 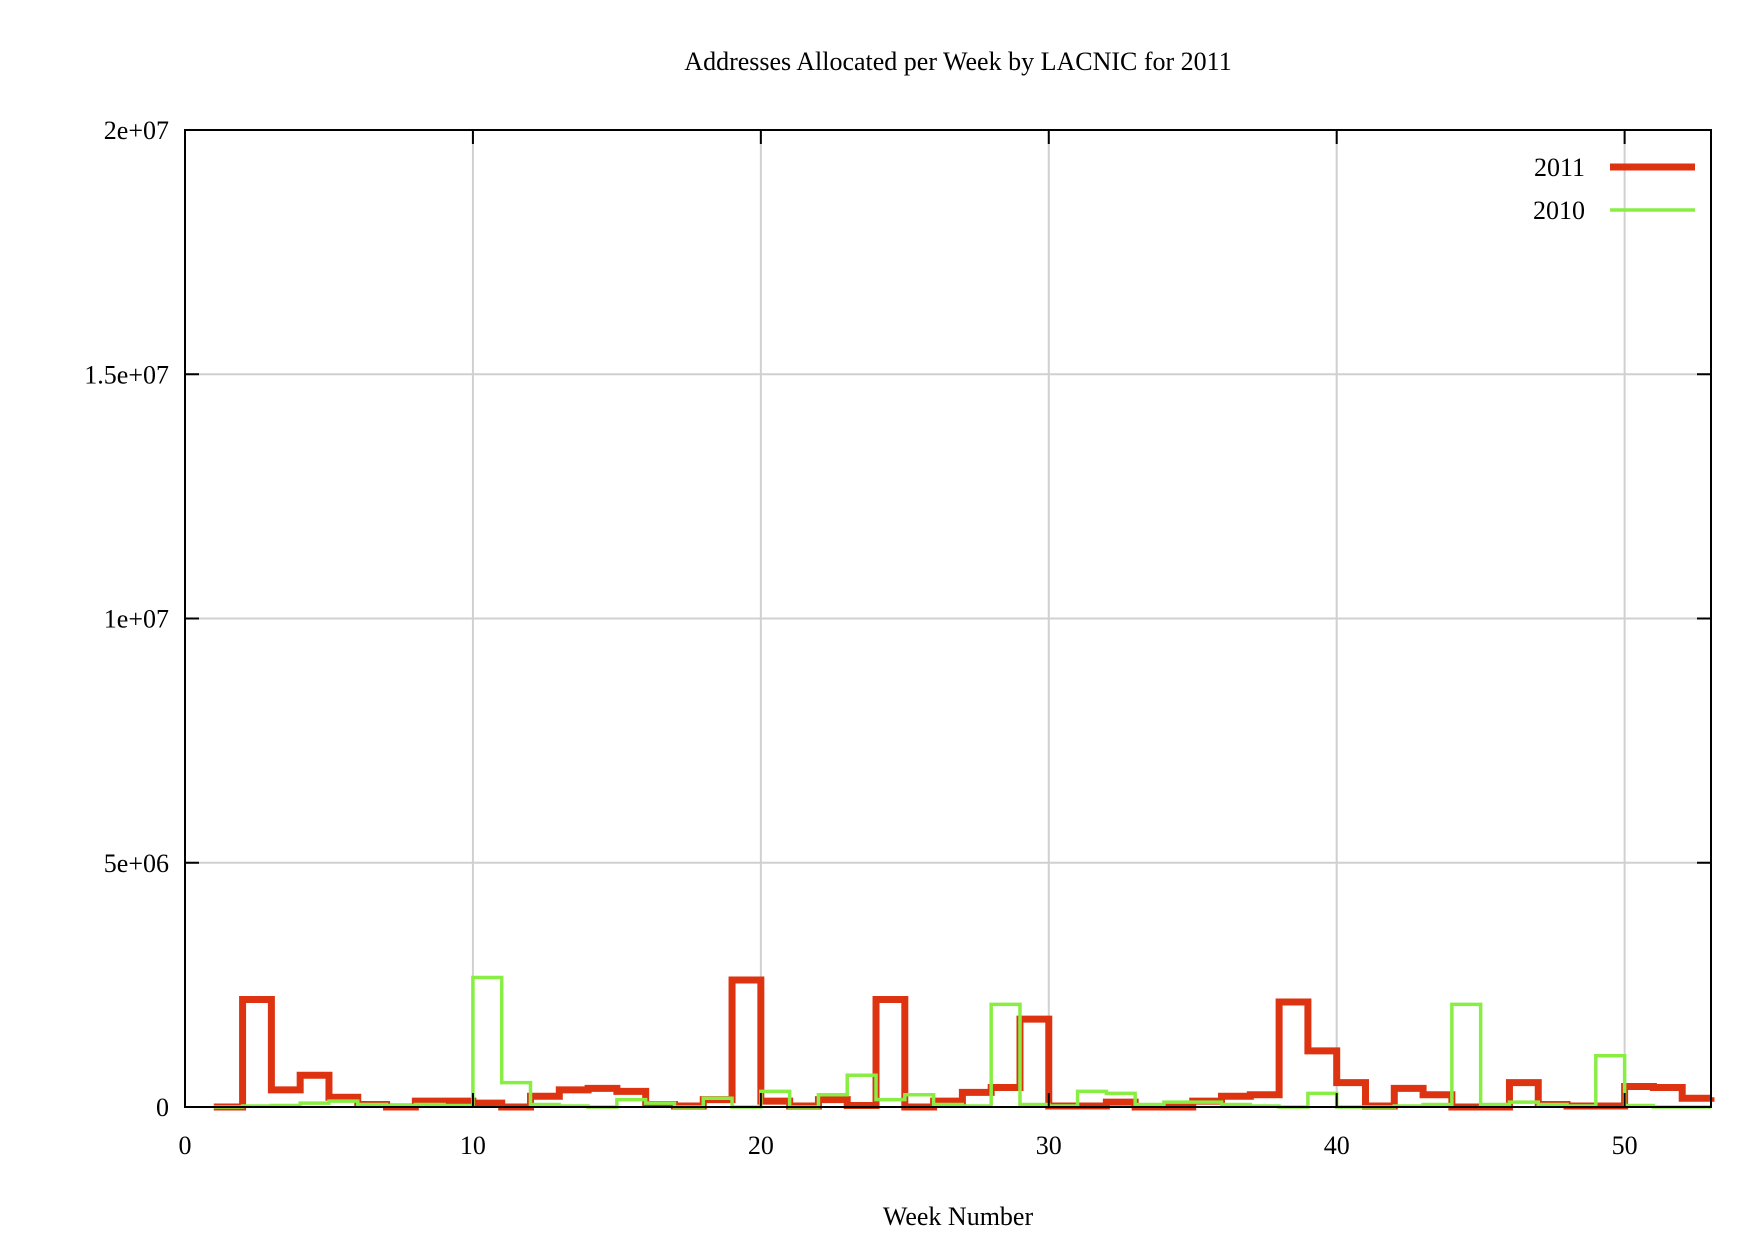 What do you see at coordinates (1337, 1145) in the screenshot?
I see `x-tick-label: 40` at bounding box center [1337, 1145].